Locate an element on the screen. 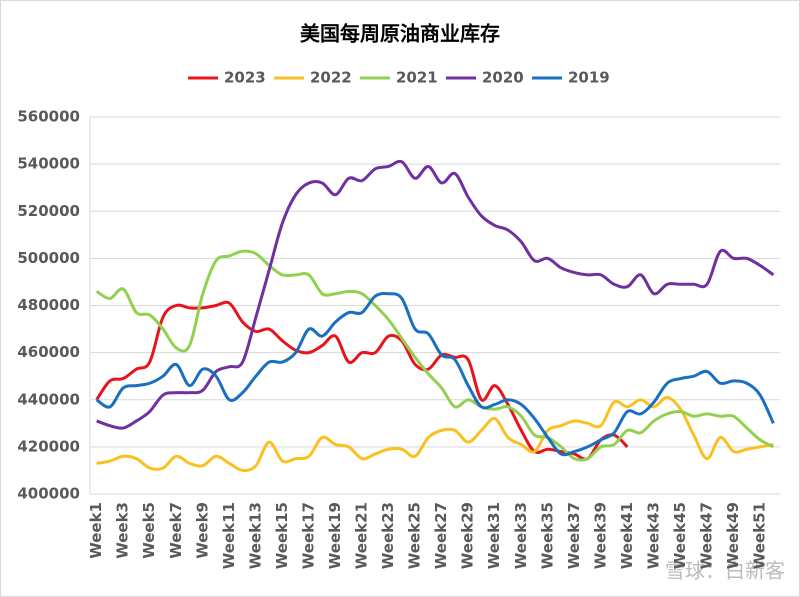  legend-label: 2022 is located at coordinates (331, 78).